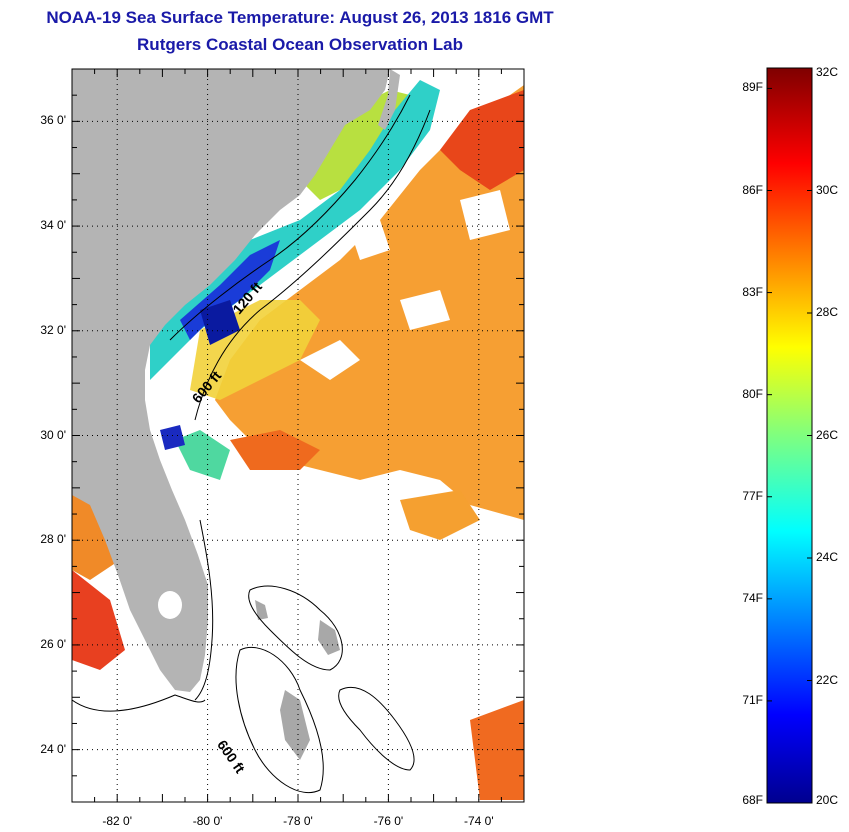  What do you see at coordinates (53, 539) in the screenshot?
I see `lat-tick-label: 28 0'` at bounding box center [53, 539].